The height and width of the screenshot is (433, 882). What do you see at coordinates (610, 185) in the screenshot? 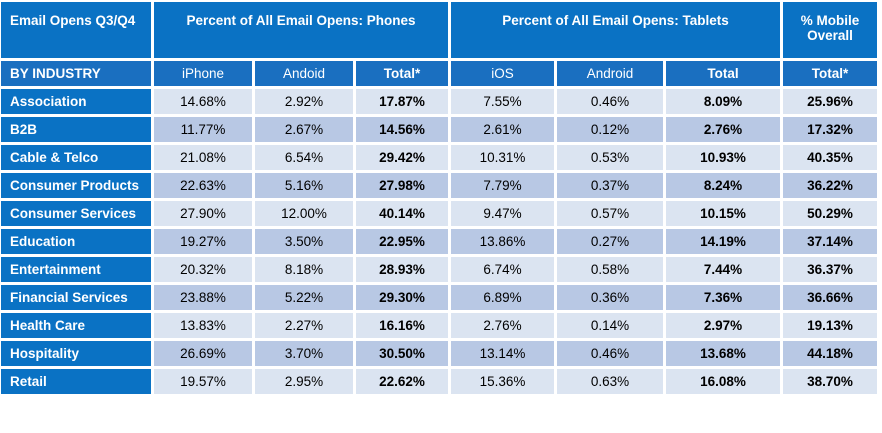
I see `android-tablet-value: 0.37%` at bounding box center [610, 185].